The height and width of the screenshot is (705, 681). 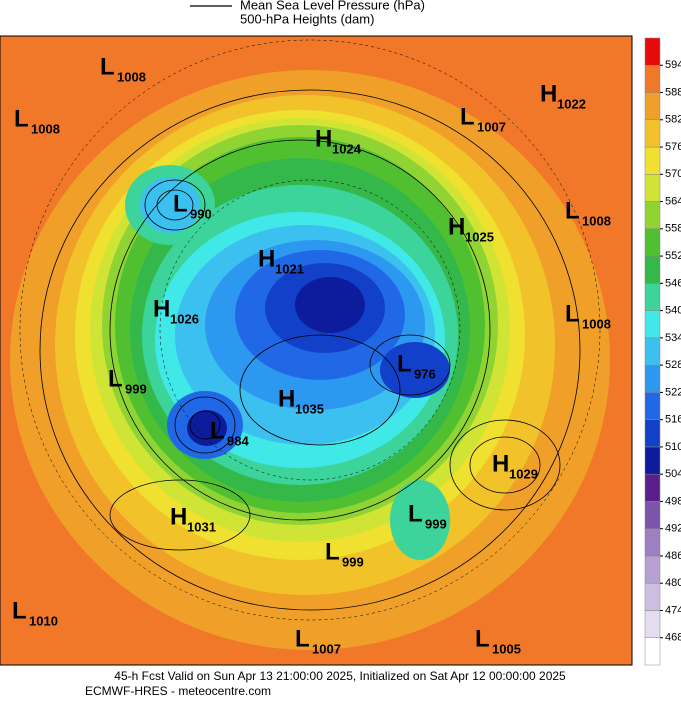 What do you see at coordinates (309, 408) in the screenshot?
I see `pressure-center-value: 1035` at bounding box center [309, 408].